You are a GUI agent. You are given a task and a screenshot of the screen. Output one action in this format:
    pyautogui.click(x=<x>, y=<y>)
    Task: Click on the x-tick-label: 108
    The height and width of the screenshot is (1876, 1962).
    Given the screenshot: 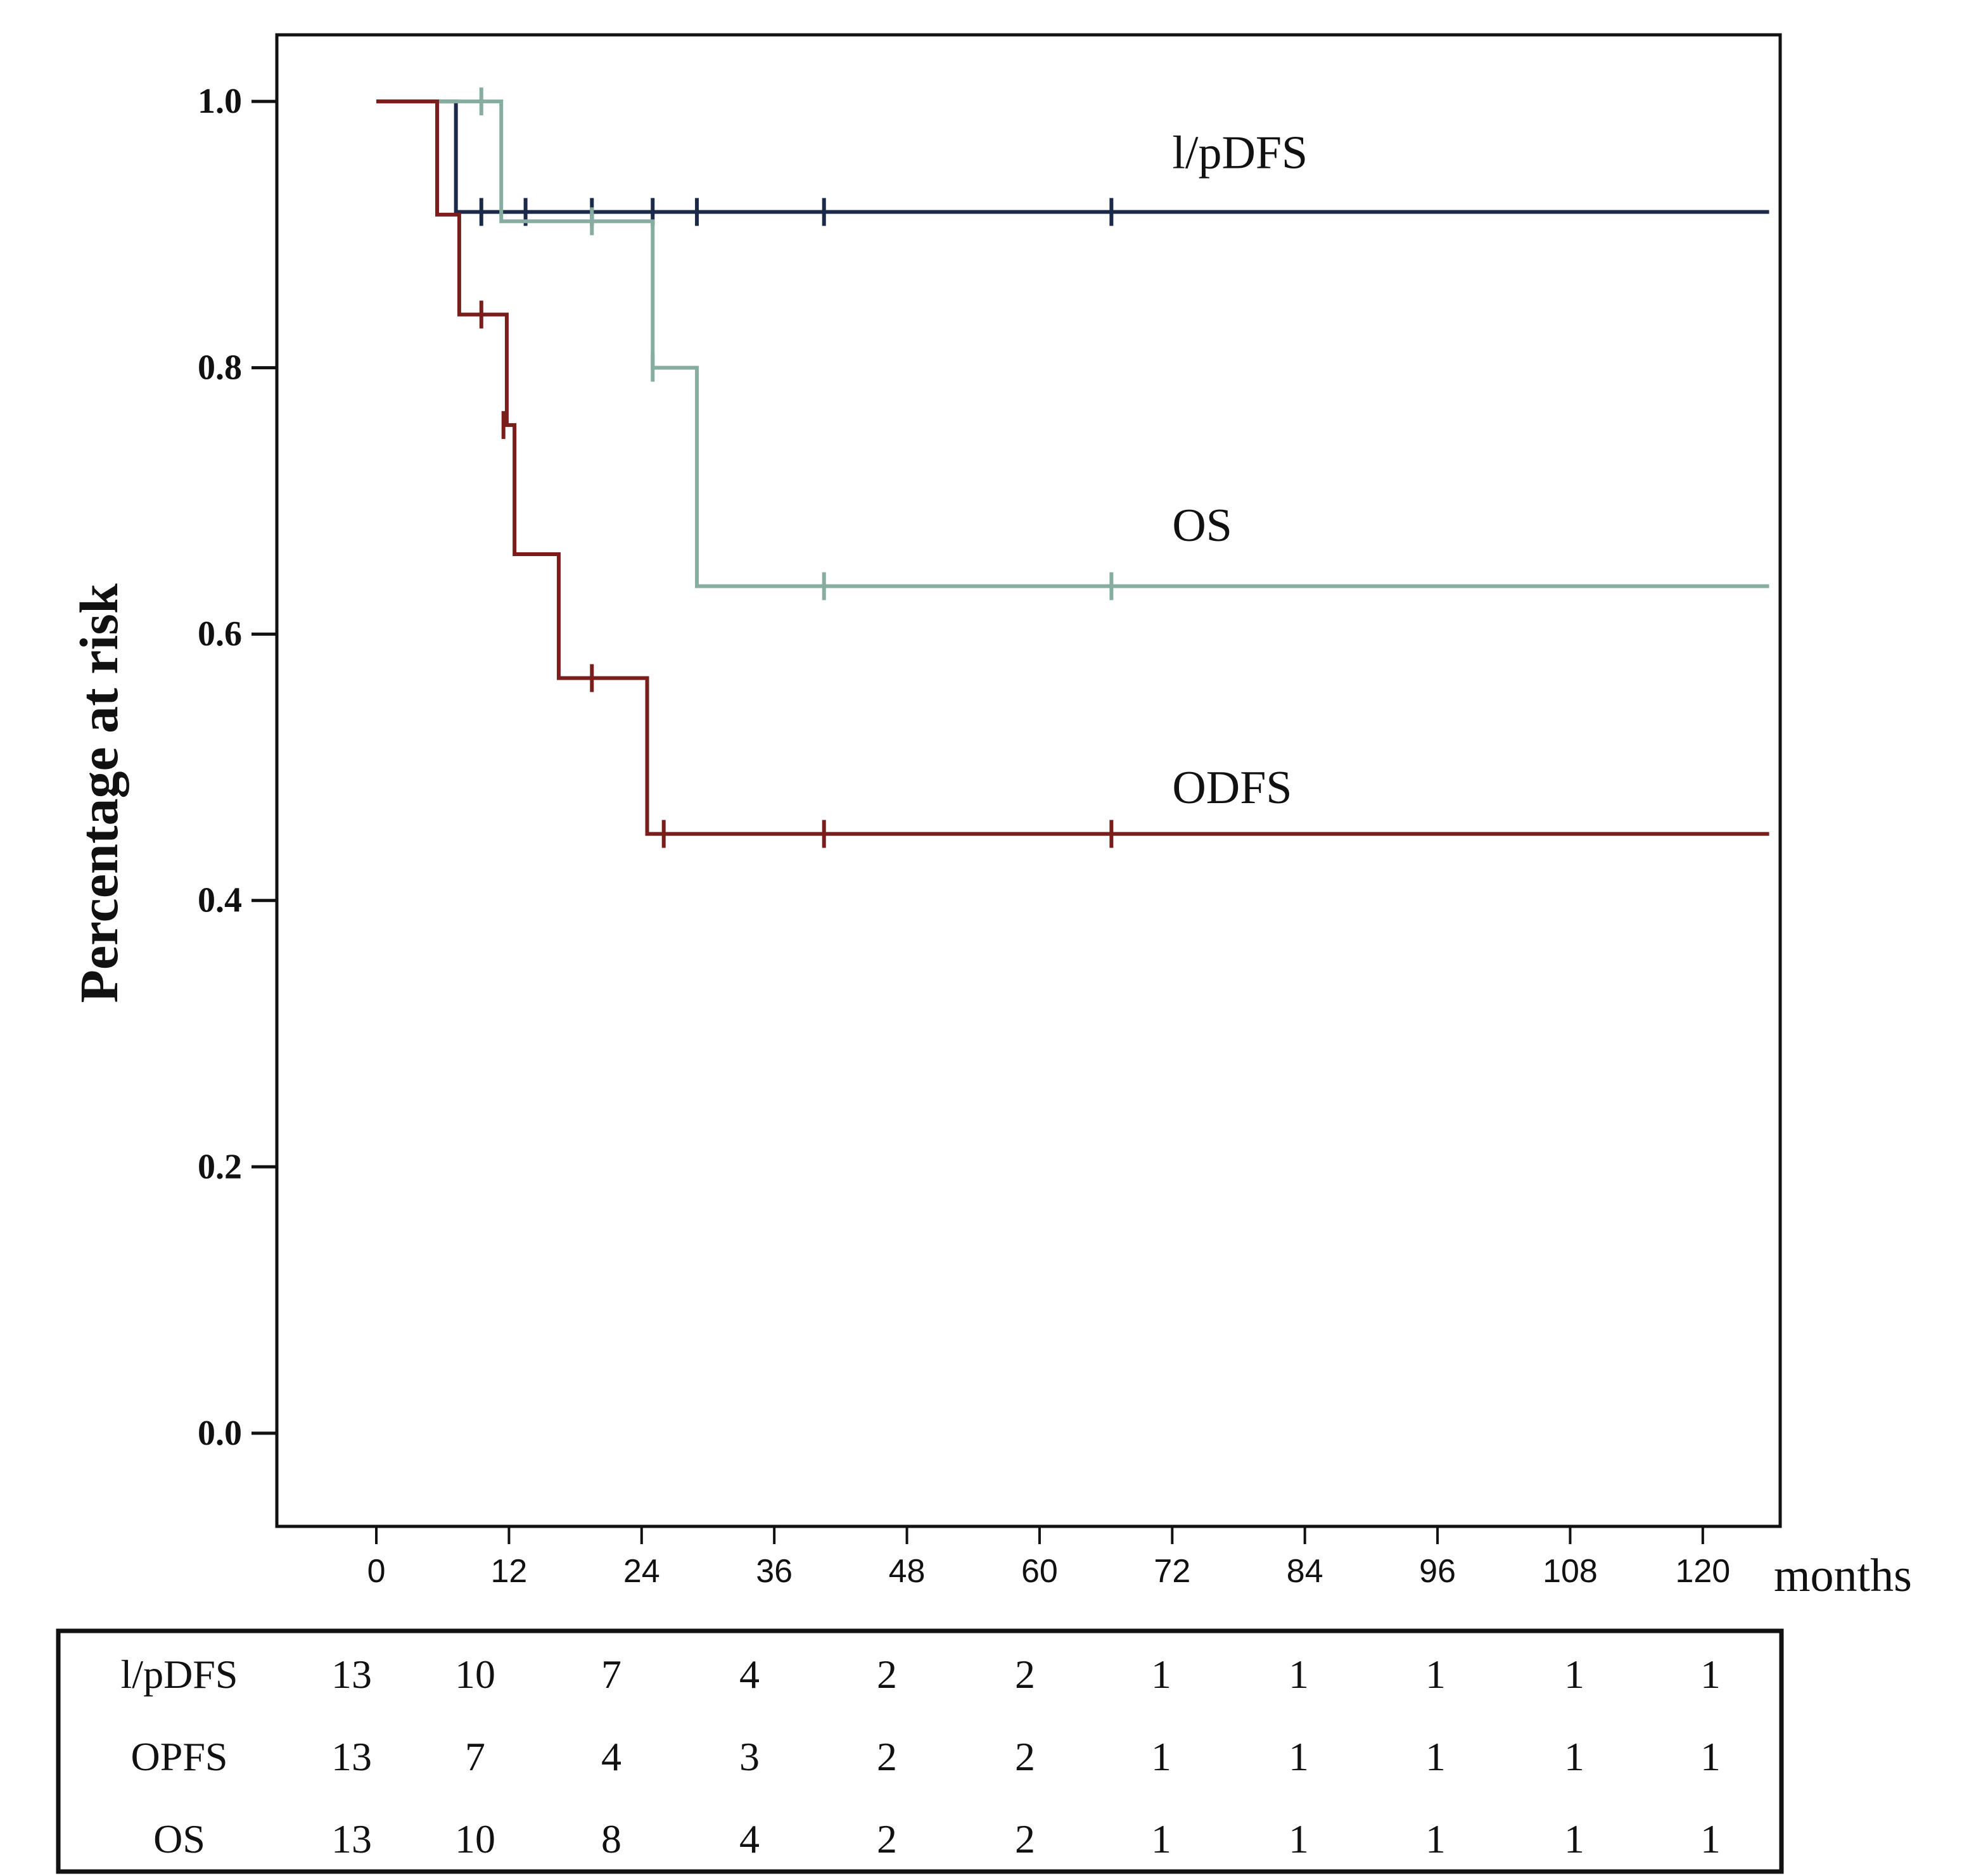 What is the action you would take?
    pyautogui.click(x=1571, y=1572)
    